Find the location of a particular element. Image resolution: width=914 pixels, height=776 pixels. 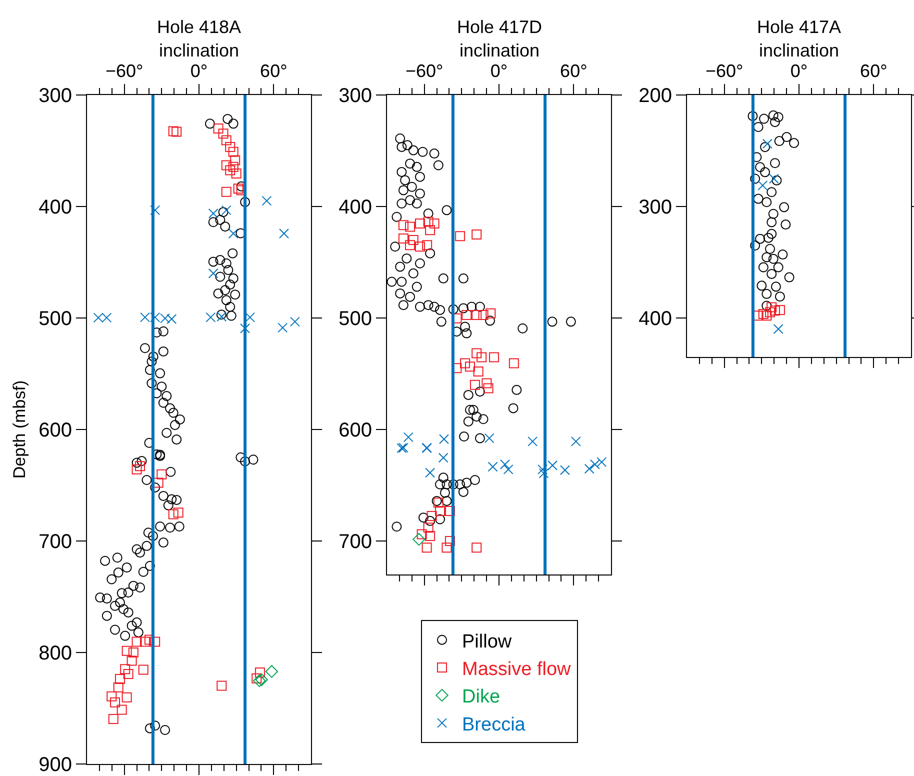

y-tick-label: 300 is located at coordinates (355, 96).